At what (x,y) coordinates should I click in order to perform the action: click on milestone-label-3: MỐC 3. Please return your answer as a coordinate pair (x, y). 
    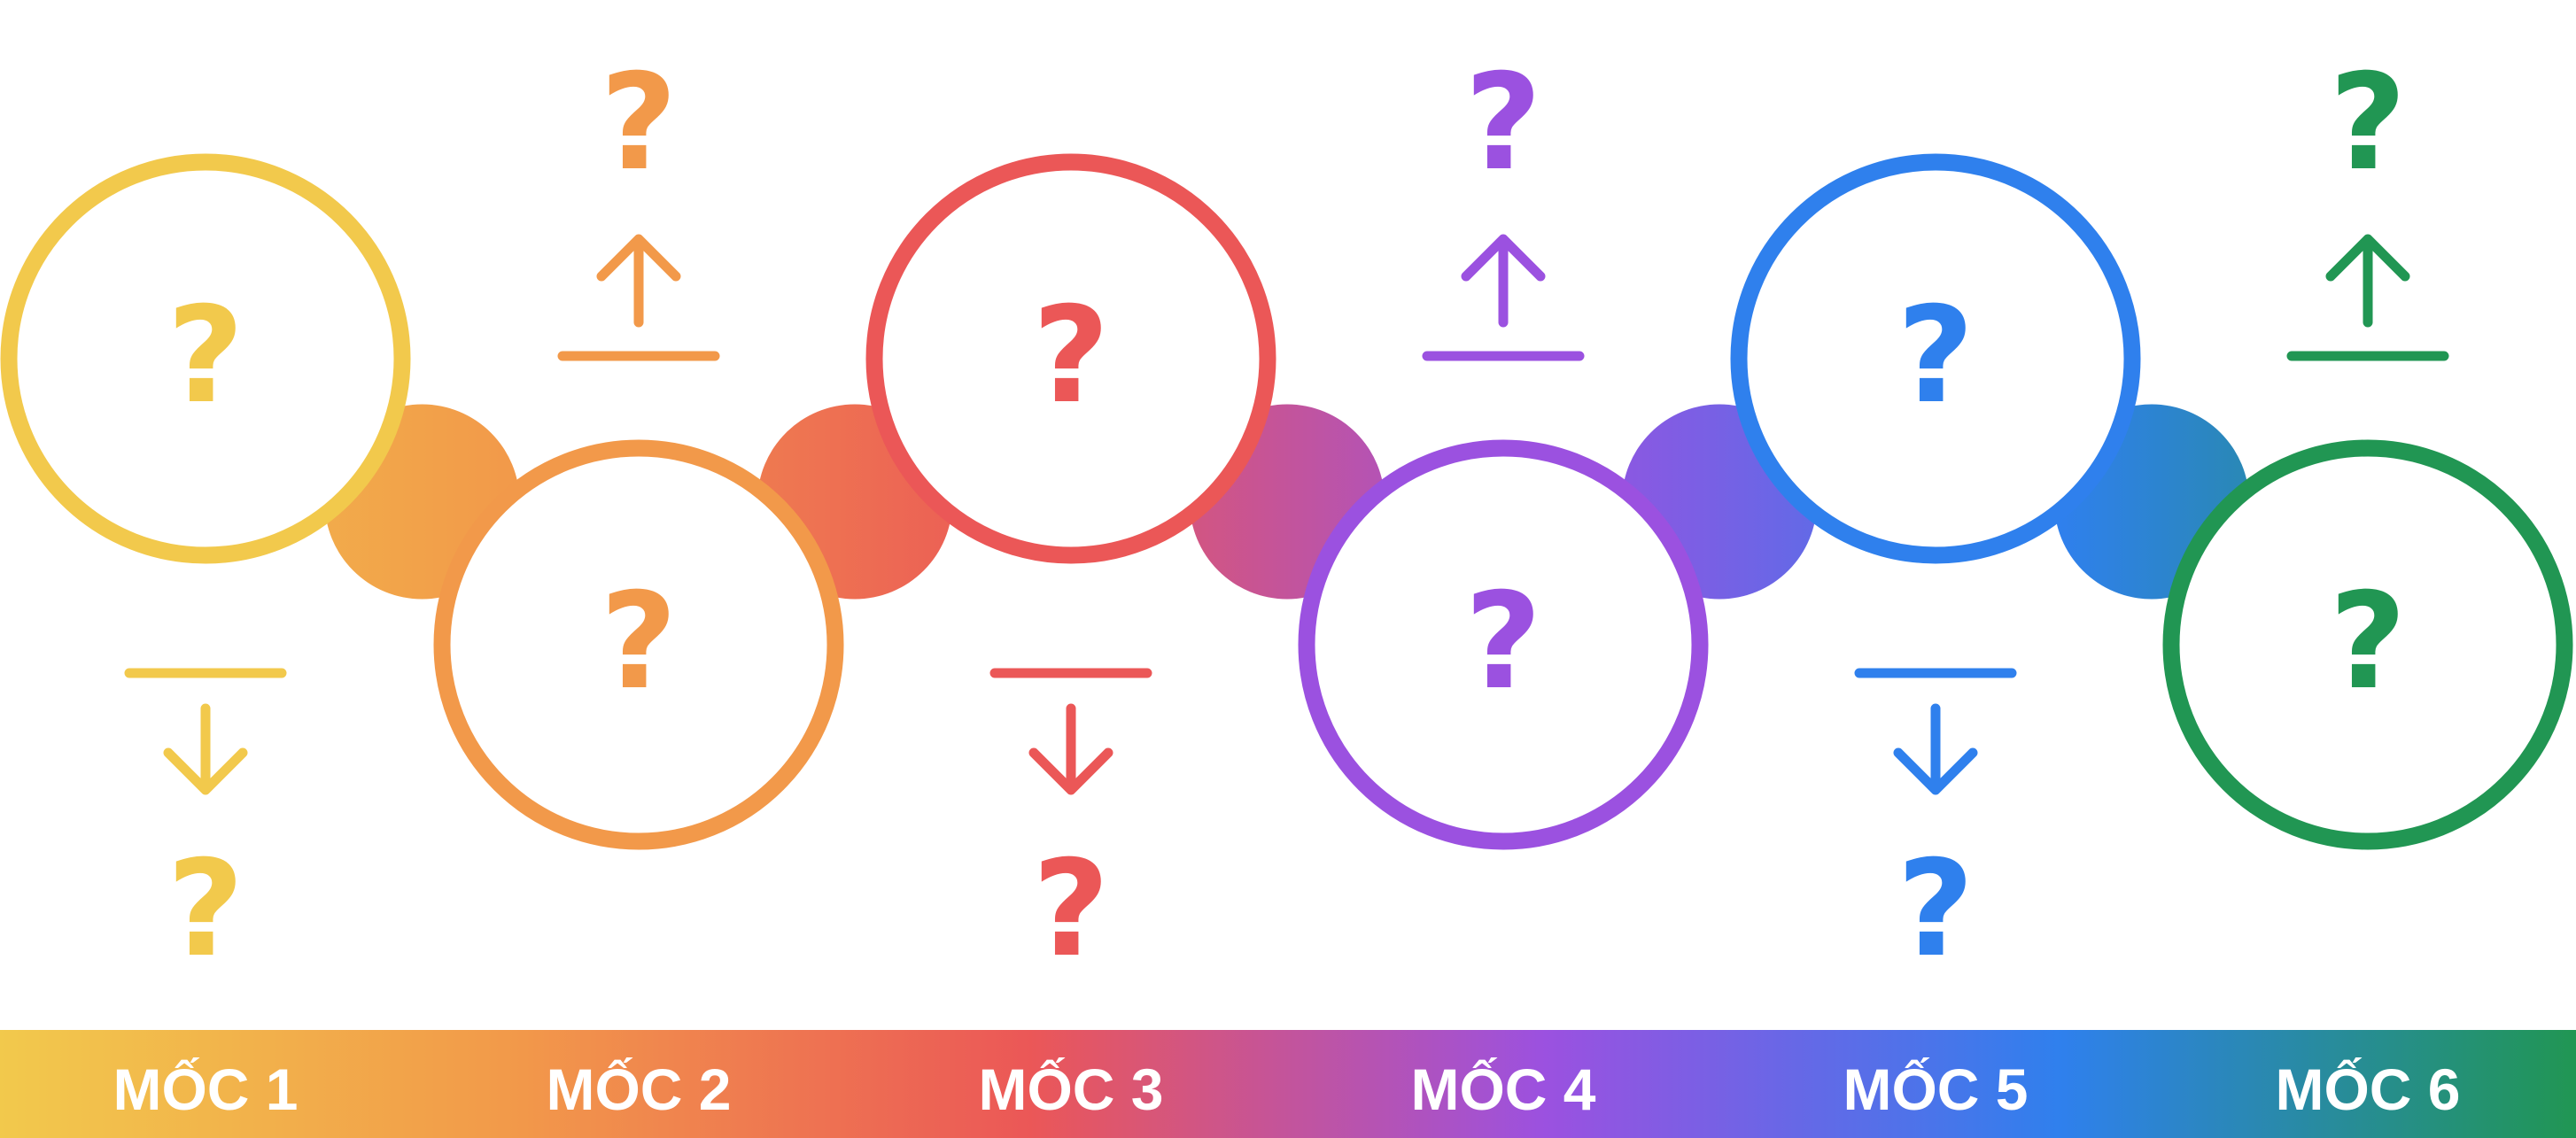
    Looking at the image, I should click on (1070, 1089).